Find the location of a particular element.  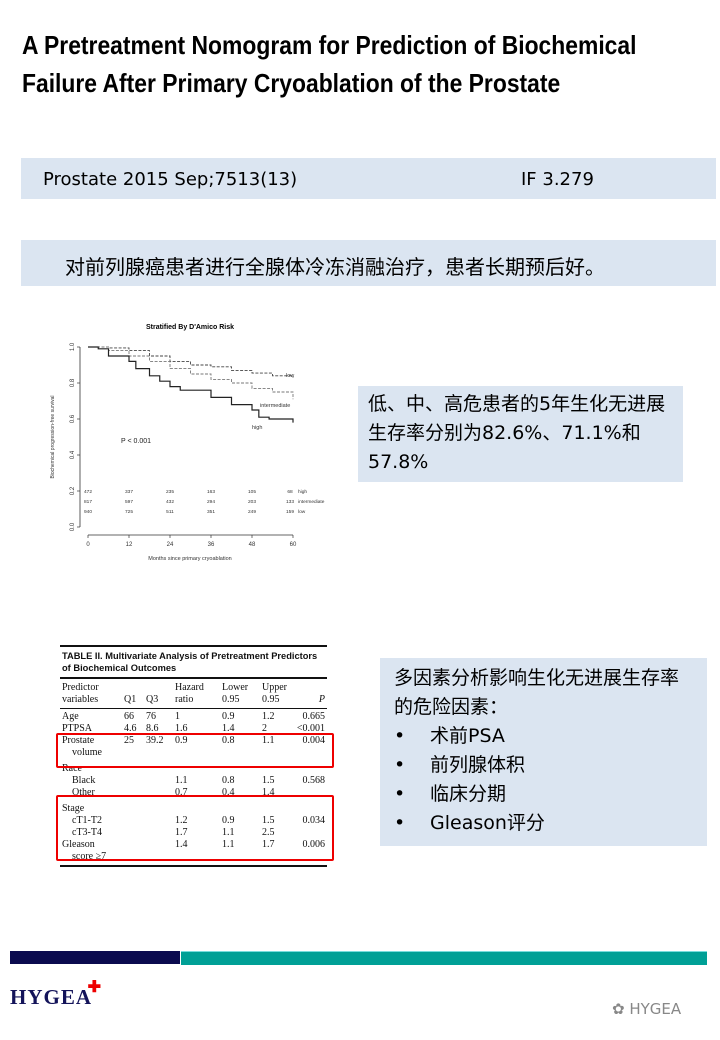

y-tick-label: 0.4 is located at coordinates (73, 454).